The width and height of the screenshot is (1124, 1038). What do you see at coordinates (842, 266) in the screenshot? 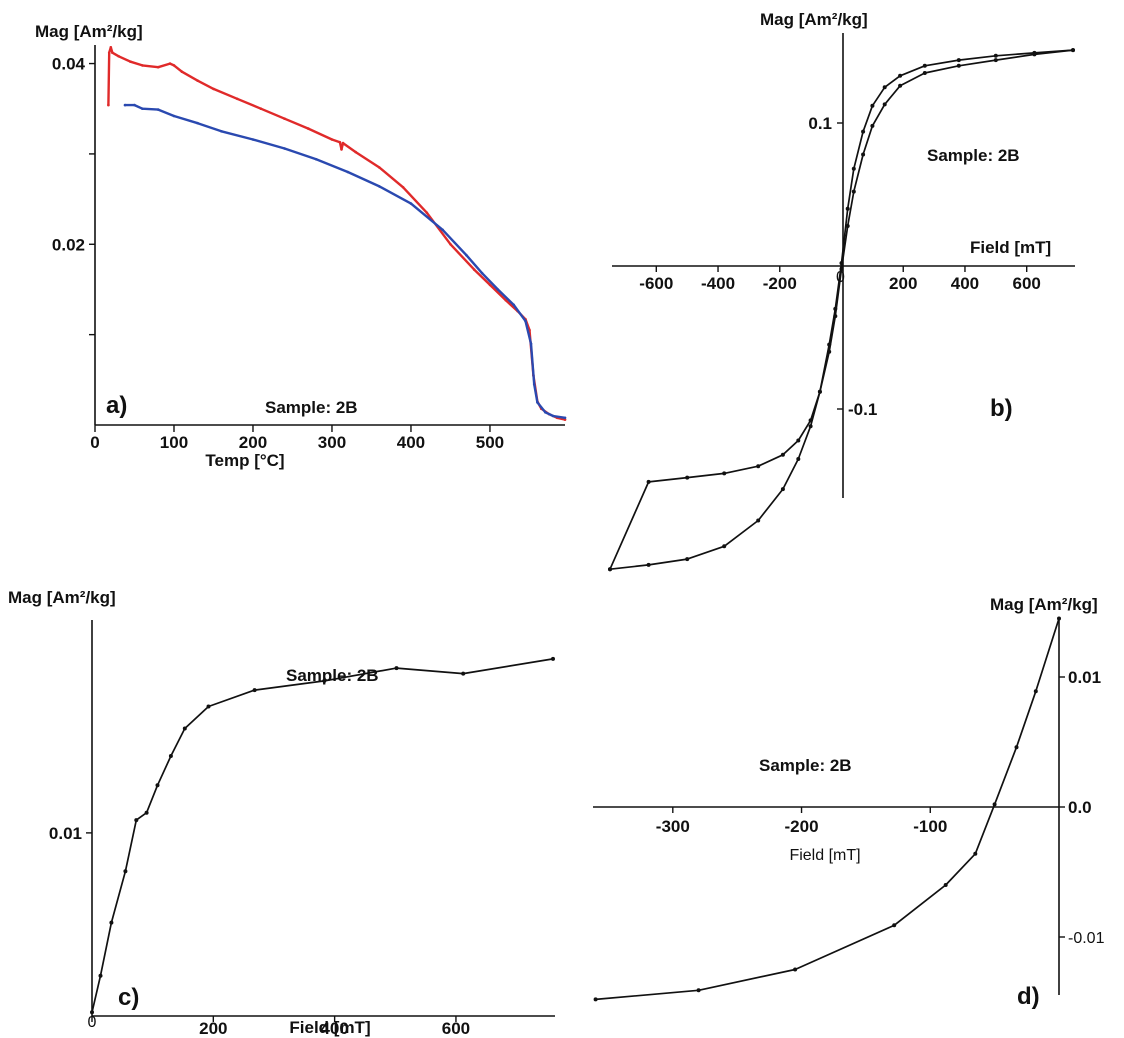
I see `panel-b-y-ticks: 0.1 -0.1` at bounding box center [842, 266].